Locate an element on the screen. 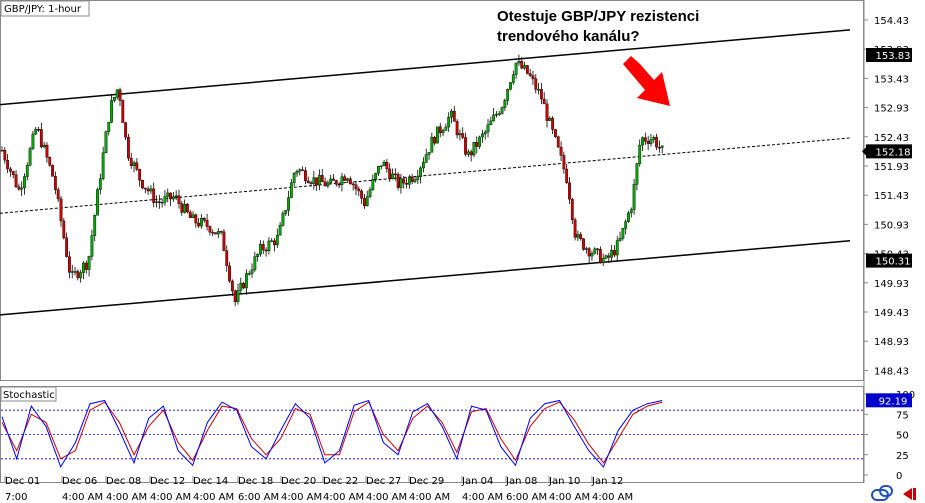 The width and height of the screenshot is (925, 503). y-tick-label: 152.93 is located at coordinates (891, 109).